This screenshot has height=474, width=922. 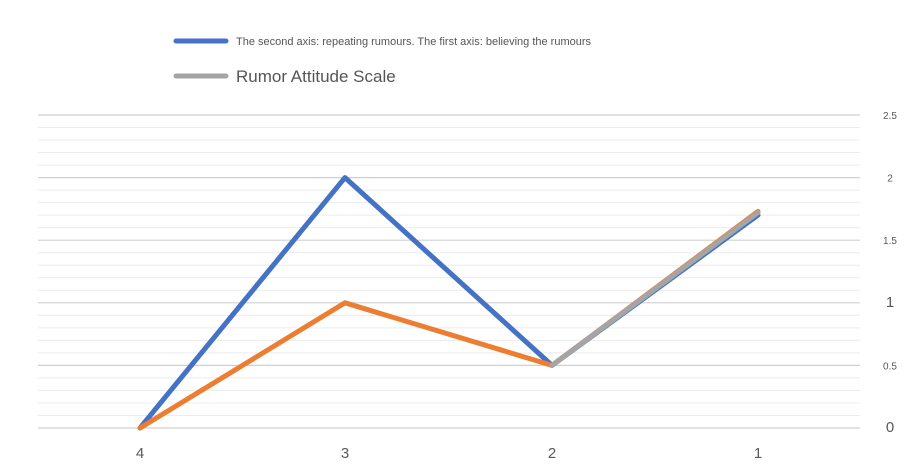 What do you see at coordinates (890, 273) in the screenshot?
I see `y-axis-tick-labels: 0 0.5 1 1.5 2 2.5` at bounding box center [890, 273].